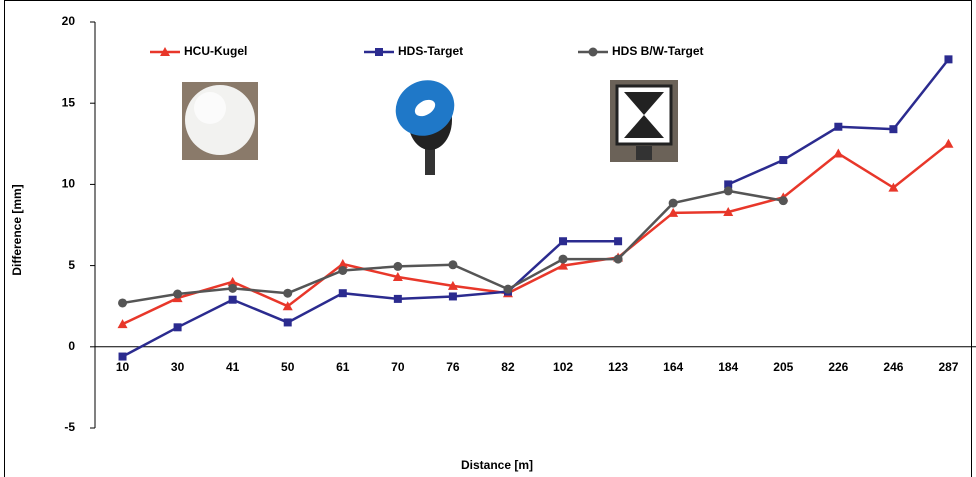 This screenshot has height=477, width=976. What do you see at coordinates (618, 367) in the screenshot?
I see `x-tick-label: 123` at bounding box center [618, 367].